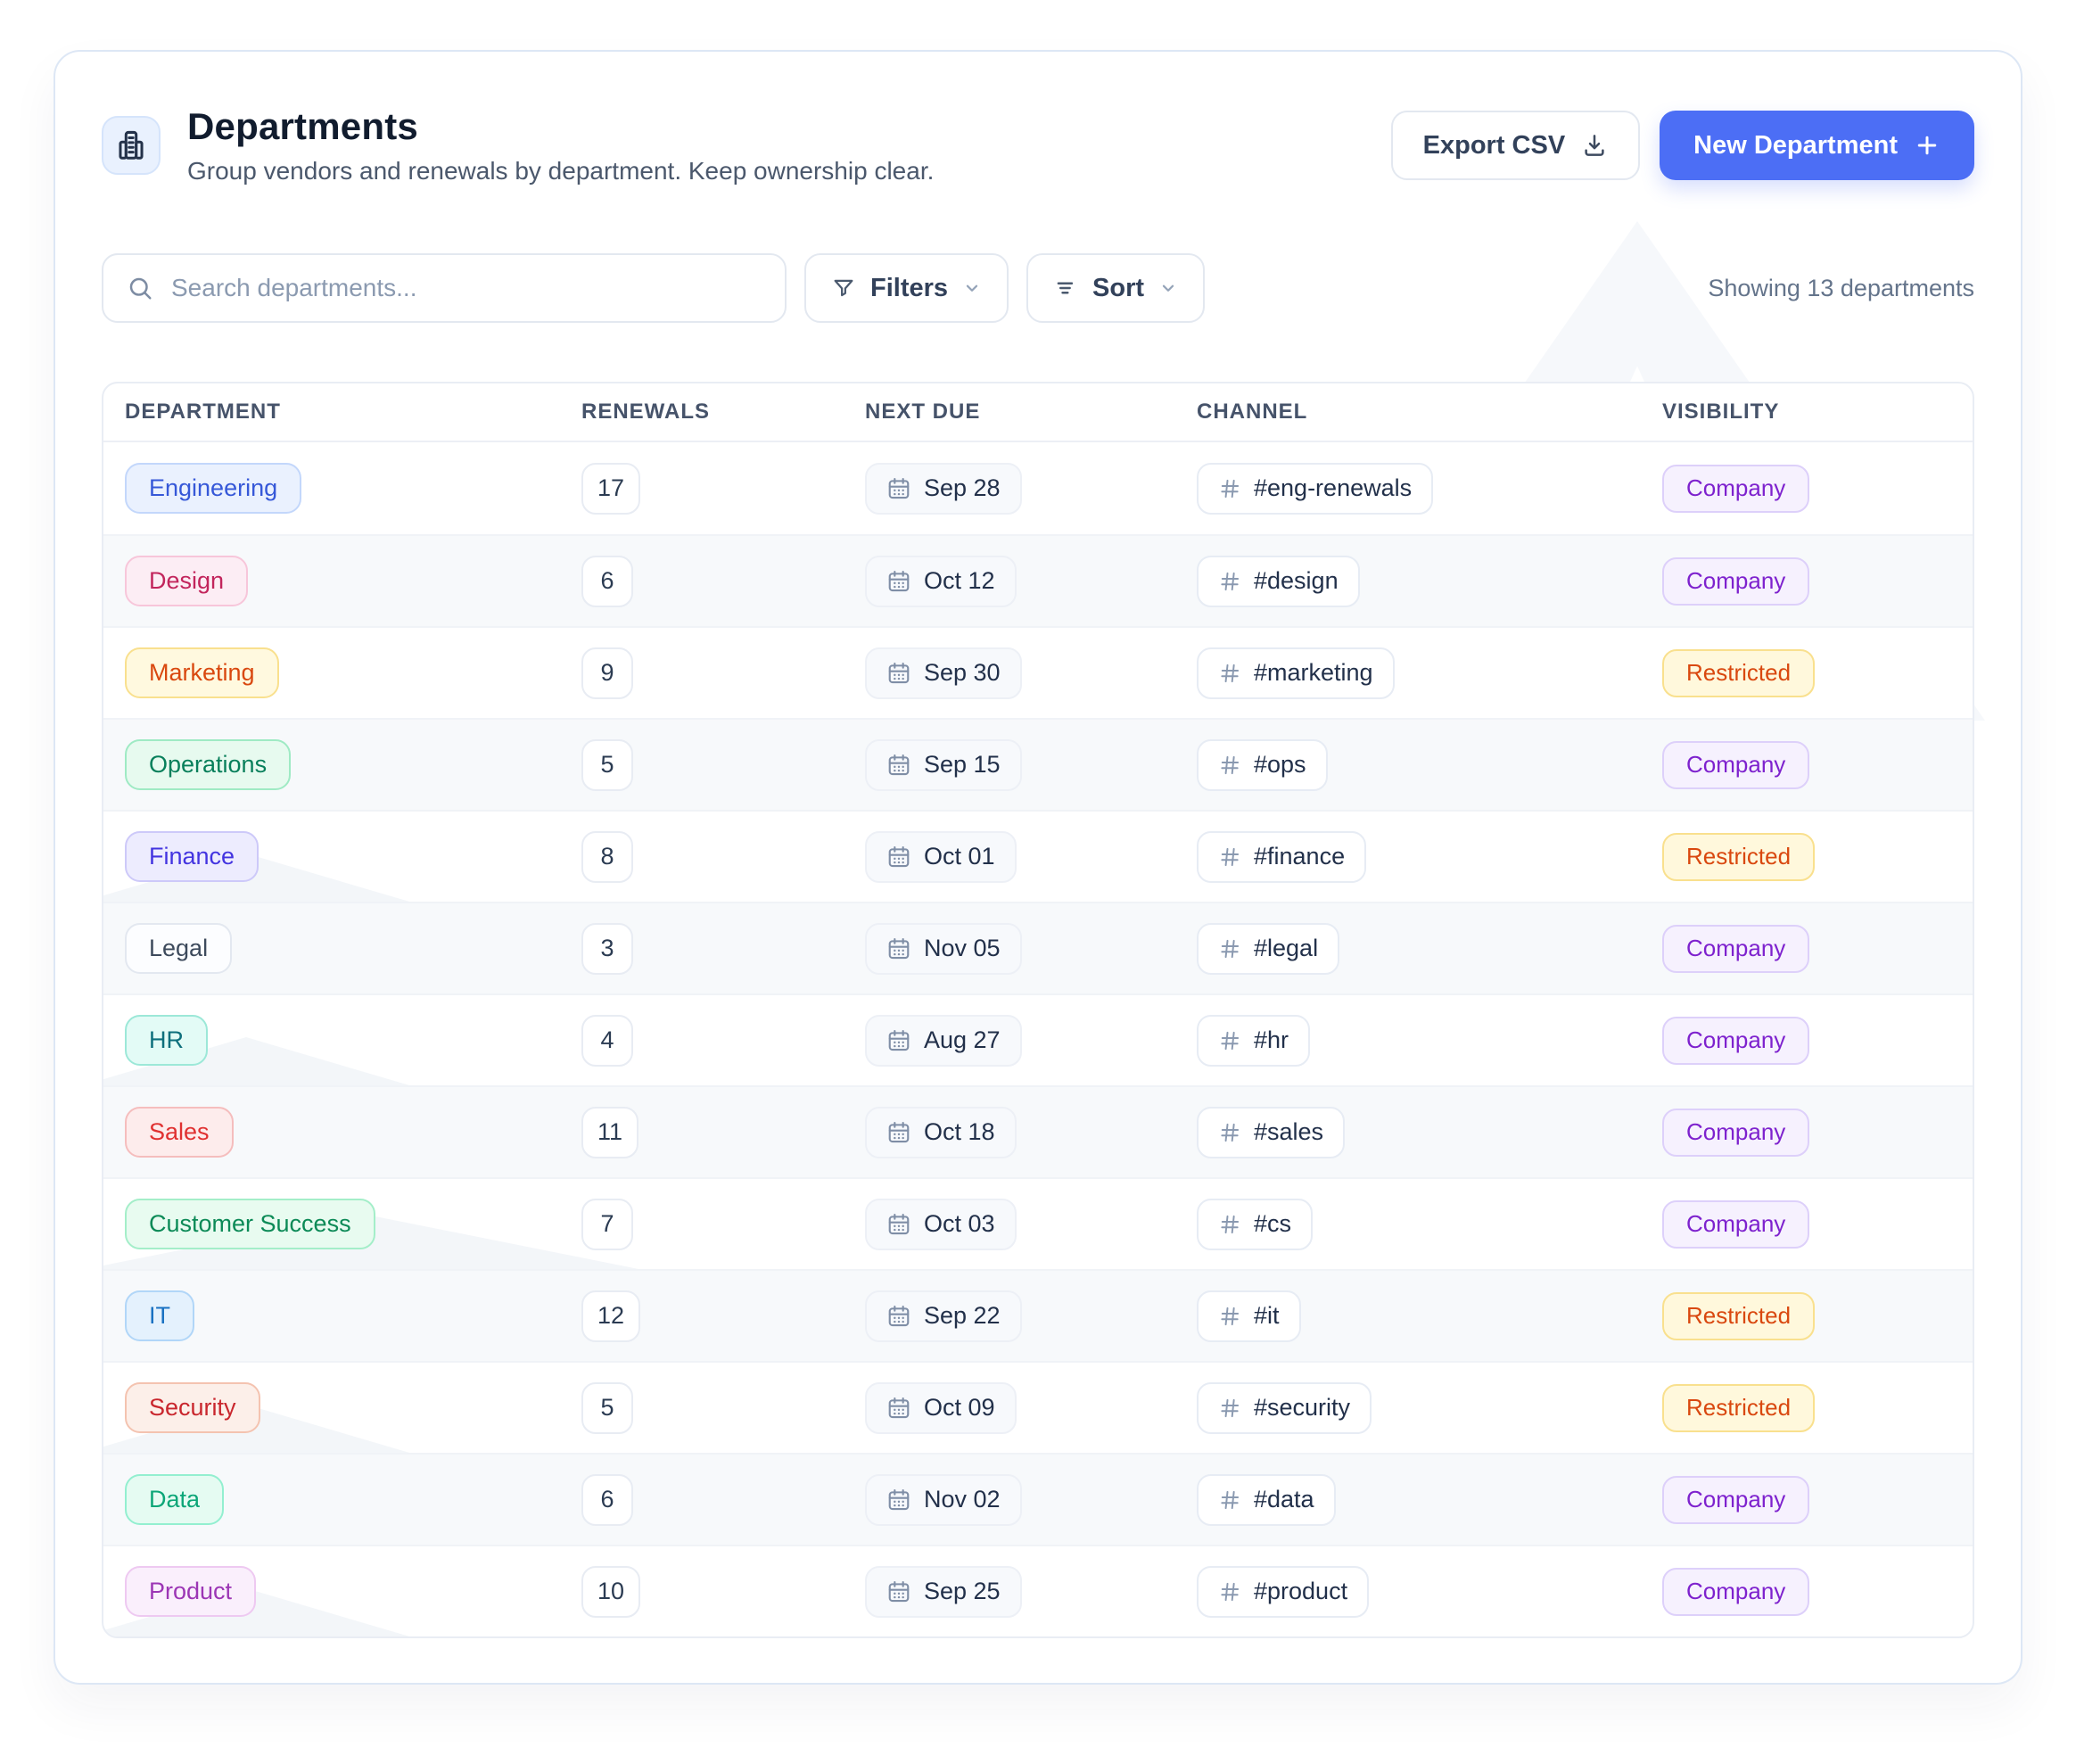 Image resolution: width=2076 pixels, height=1764 pixels. I want to click on table-row: Design 6 Oct 12, so click(1038, 580).